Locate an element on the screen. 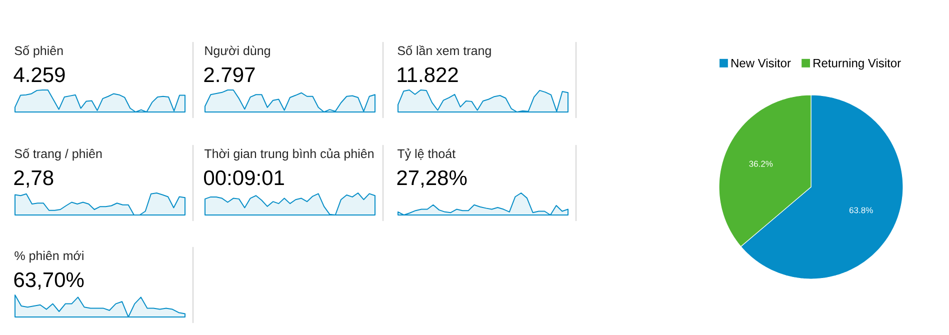  legend-label: New Visitor is located at coordinates (761, 63).